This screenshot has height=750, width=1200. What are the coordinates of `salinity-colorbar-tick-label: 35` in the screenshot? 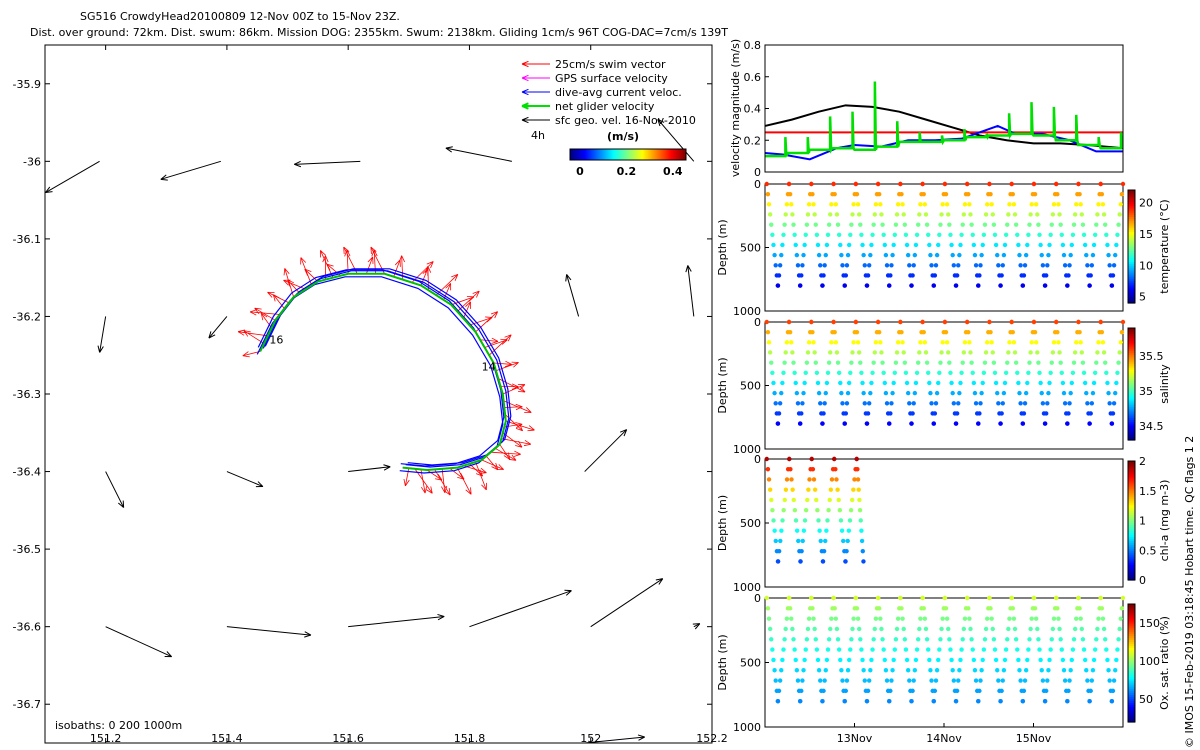 It's located at (1146, 391).